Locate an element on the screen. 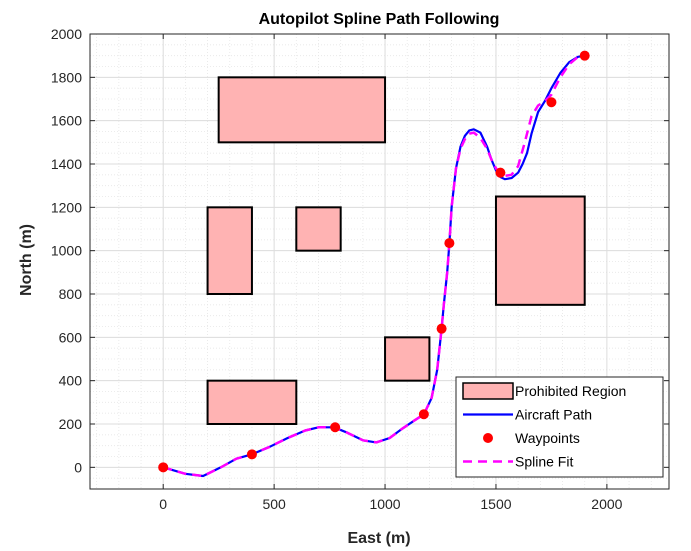  legend-label: Spline Fit is located at coordinates (544, 462).